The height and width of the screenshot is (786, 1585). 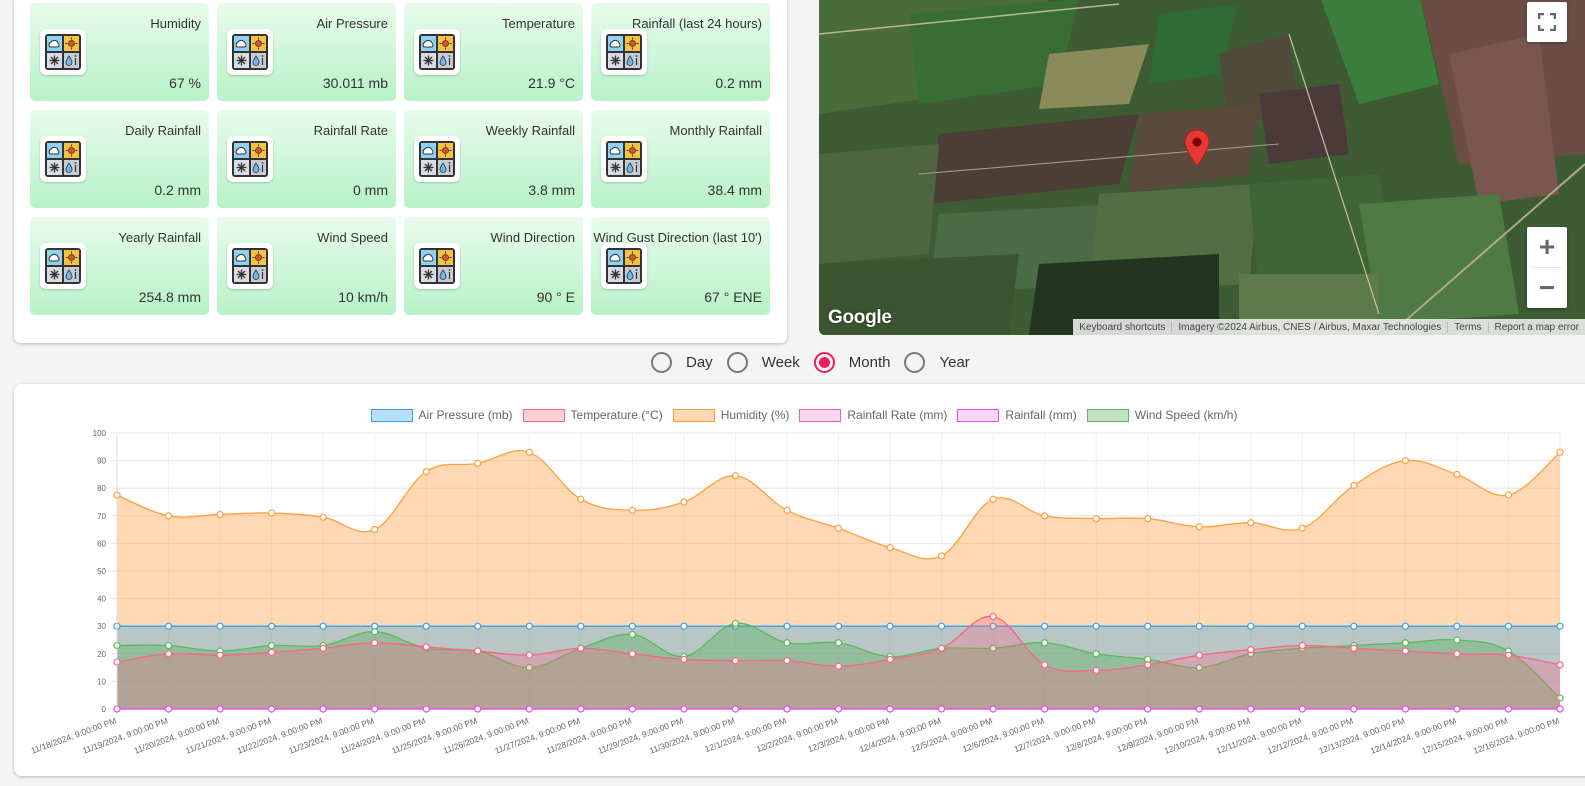 What do you see at coordinates (185, 83) in the screenshot?
I see `weather-card-value: 67 %` at bounding box center [185, 83].